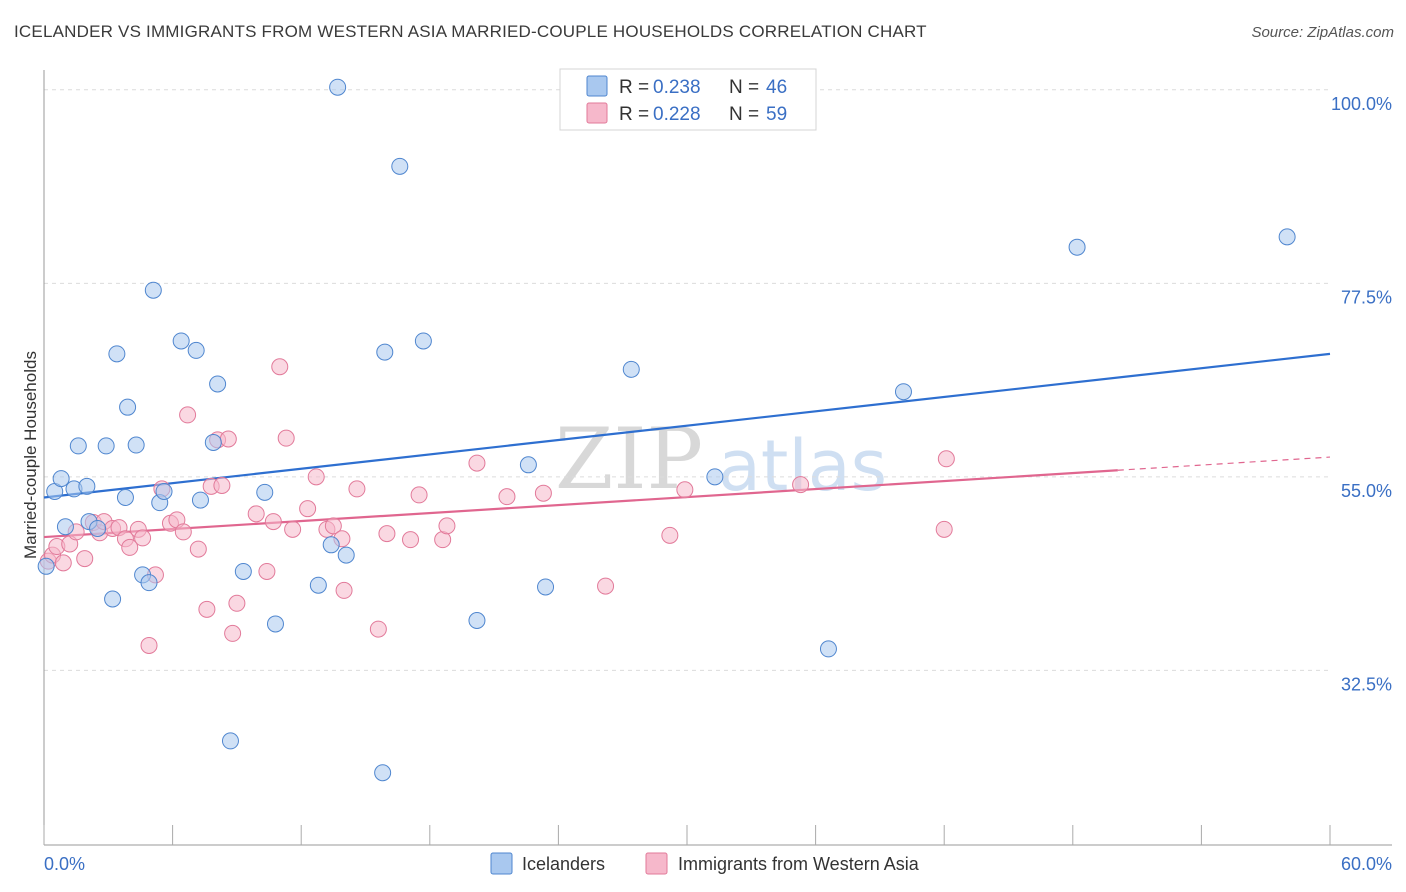 This screenshot has width=1406, height=892. What do you see at coordinates (1366, 684) in the screenshot?
I see `y-tick-label-3: 32.5%` at bounding box center [1366, 684].